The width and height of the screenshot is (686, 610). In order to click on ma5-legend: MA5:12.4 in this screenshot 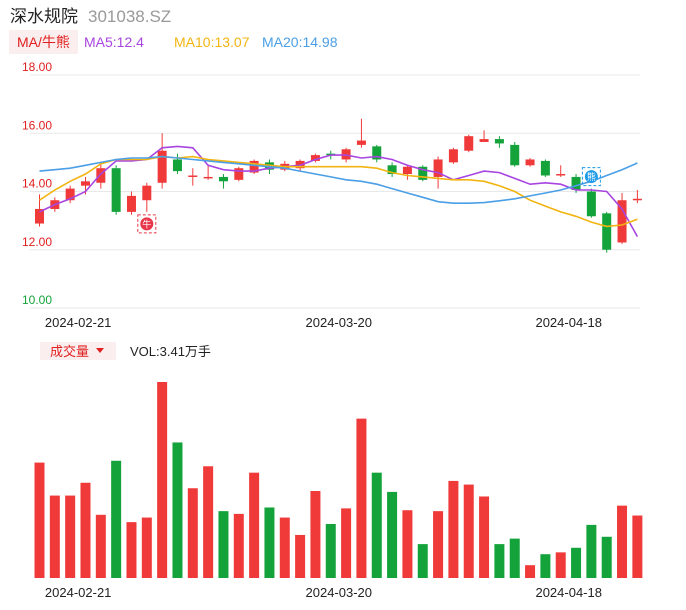, I will do `click(114, 42)`.